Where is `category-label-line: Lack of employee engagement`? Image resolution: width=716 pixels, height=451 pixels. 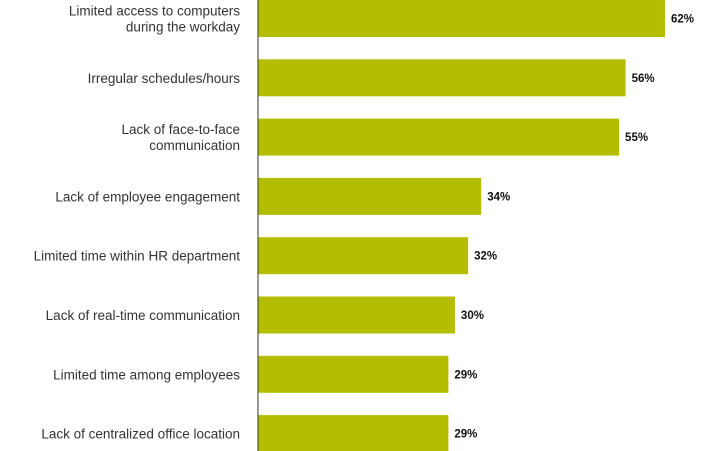 category-label-line: Lack of employee engagement is located at coordinates (147, 196).